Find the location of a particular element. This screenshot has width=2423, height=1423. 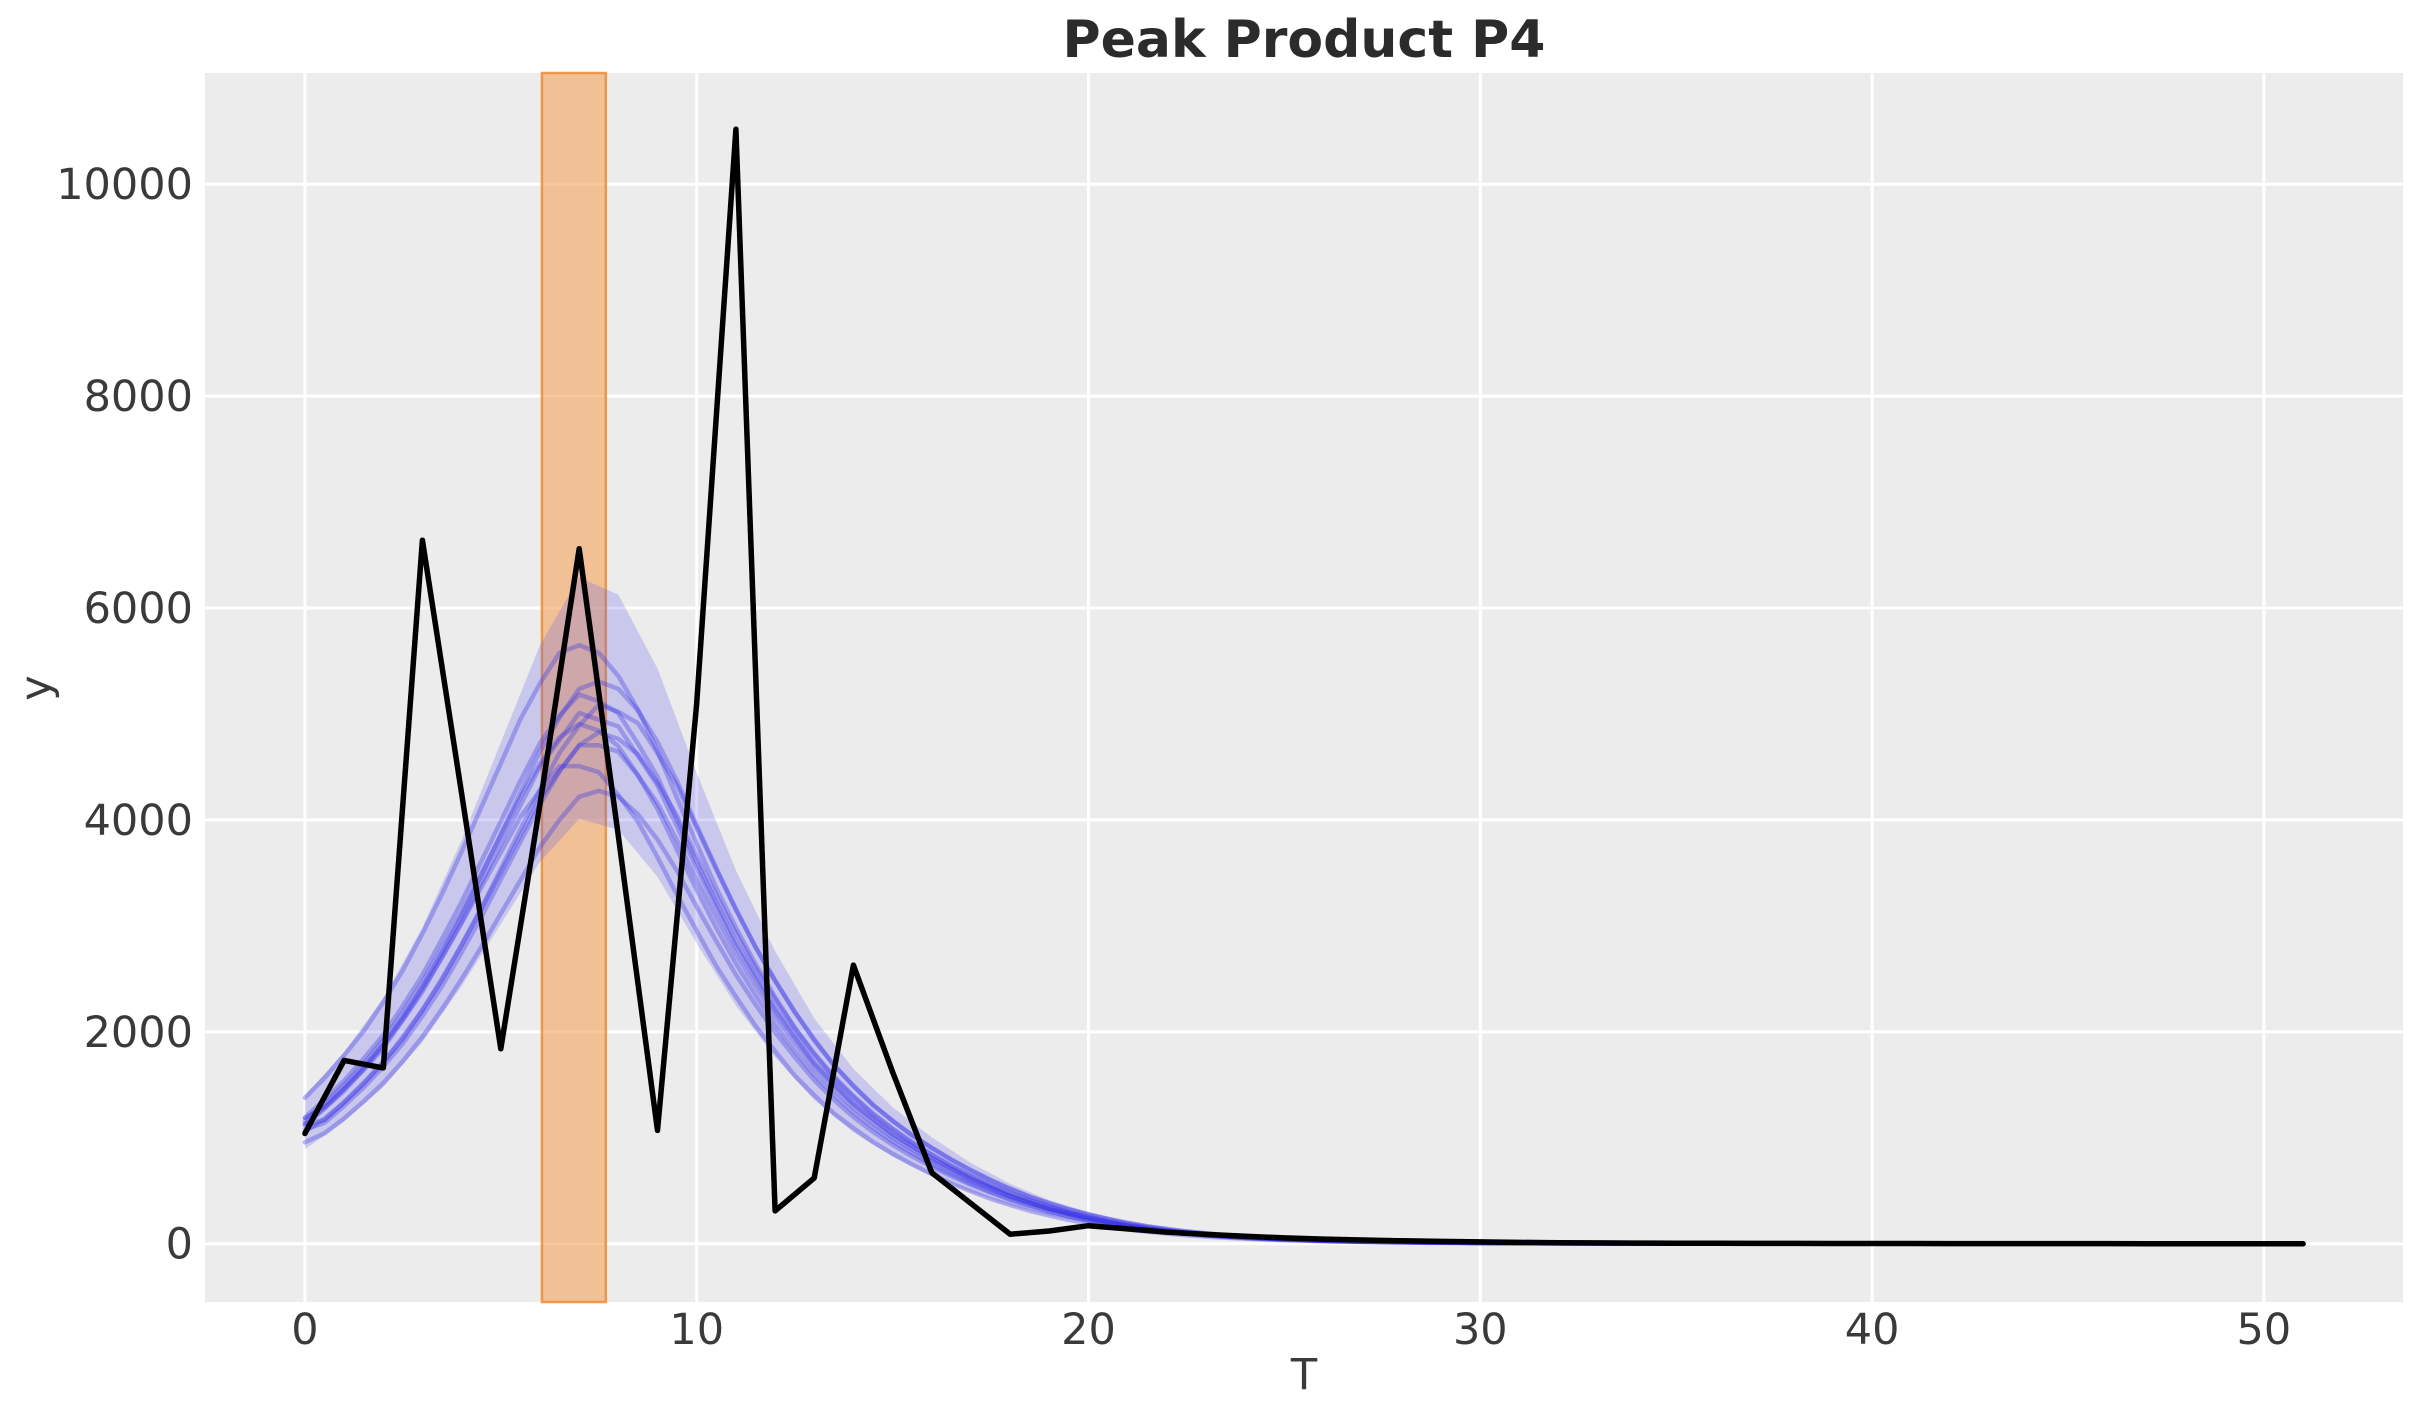

x-tick-label-10: 10 is located at coordinates (696, 1330).